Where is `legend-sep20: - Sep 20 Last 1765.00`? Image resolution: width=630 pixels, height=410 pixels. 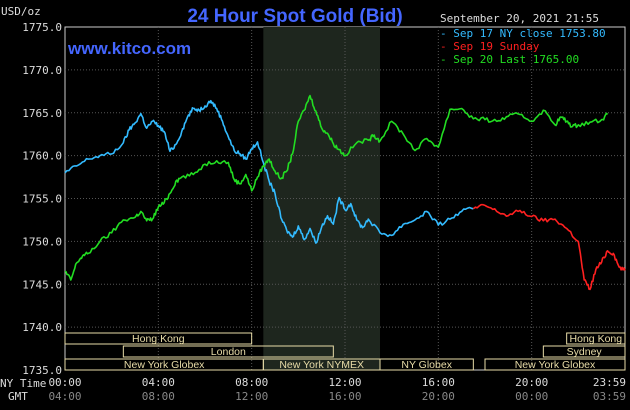
legend-sep20: - Sep 20 Last 1765.00 is located at coordinates (509, 59).